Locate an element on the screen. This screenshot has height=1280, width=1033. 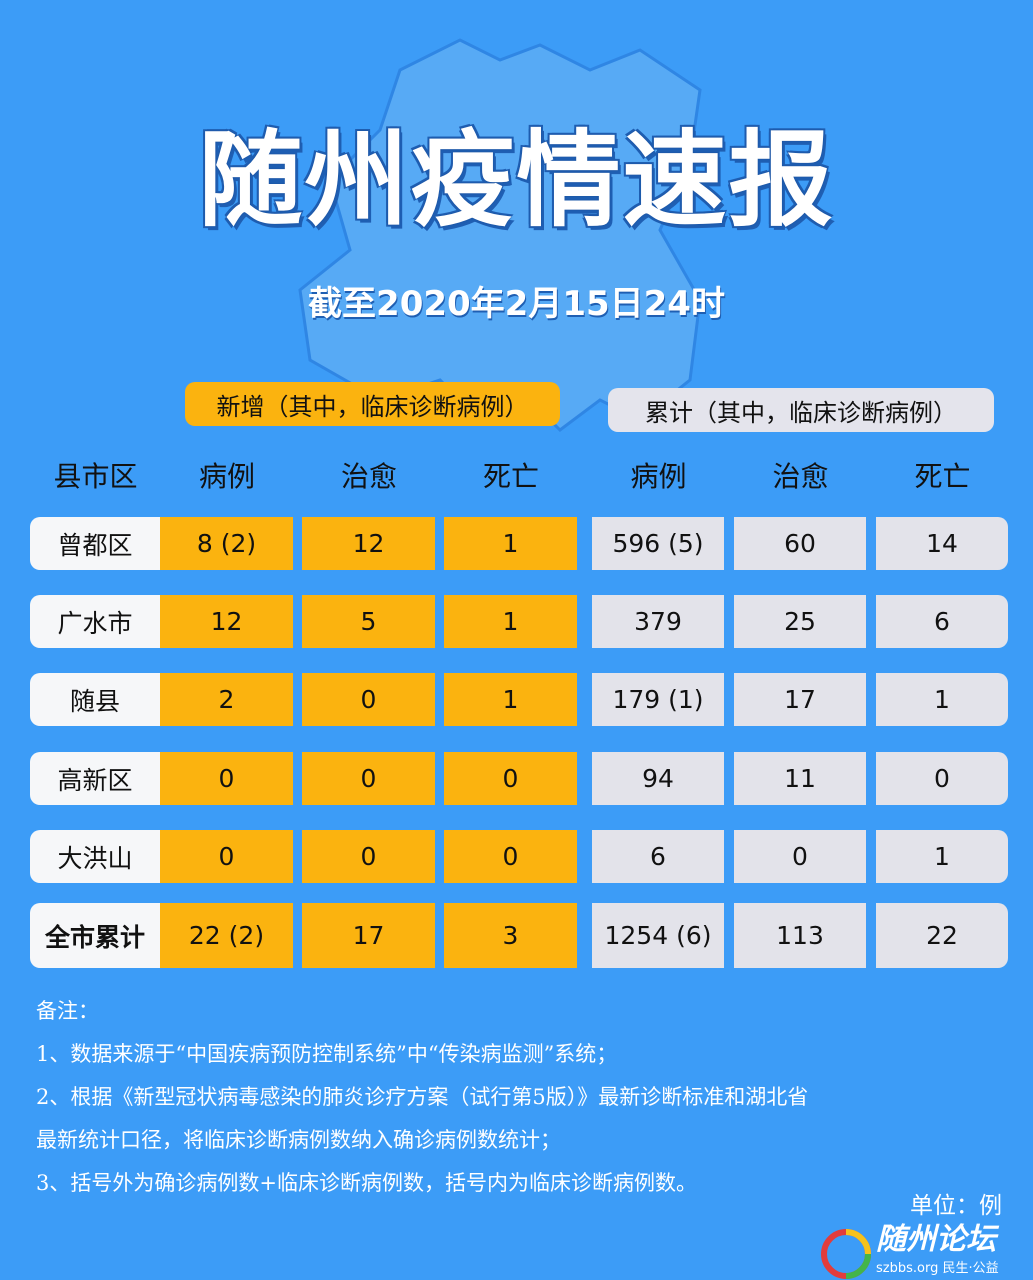
note-line: 3、括号外为确诊病例数+临床诊断病例数，括号内为临床诊断病例数。 is located at coordinates (366, 1183).